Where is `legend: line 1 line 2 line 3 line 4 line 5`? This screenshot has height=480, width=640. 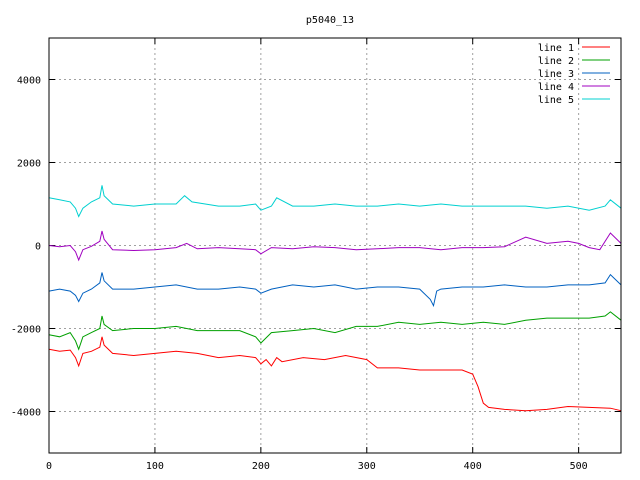
legend: line 1 line 2 line 3 line 4 line 5 is located at coordinates (574, 74).